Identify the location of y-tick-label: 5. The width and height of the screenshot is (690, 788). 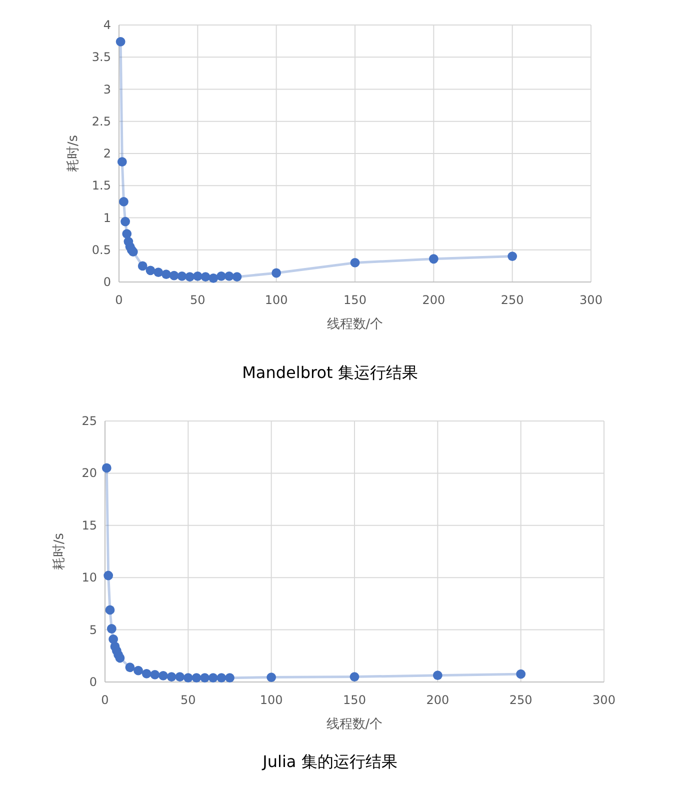
(93, 629).